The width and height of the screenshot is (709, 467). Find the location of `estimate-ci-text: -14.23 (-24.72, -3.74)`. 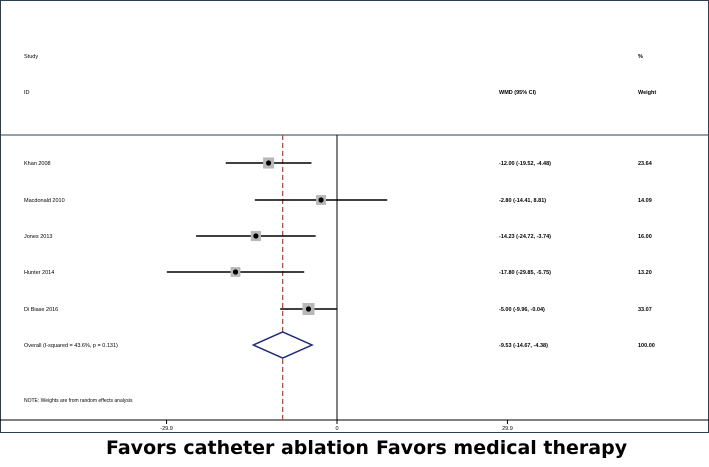

estimate-ci-text: -14.23 (-24.72, -3.74) is located at coordinates (525, 237).